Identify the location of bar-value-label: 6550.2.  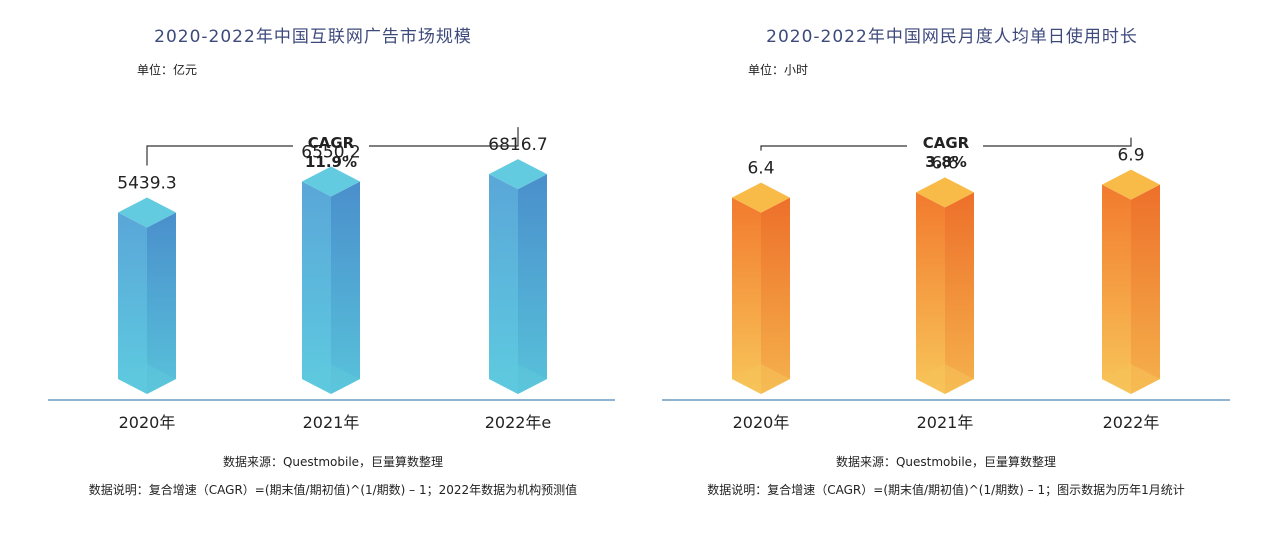
(330, 153).